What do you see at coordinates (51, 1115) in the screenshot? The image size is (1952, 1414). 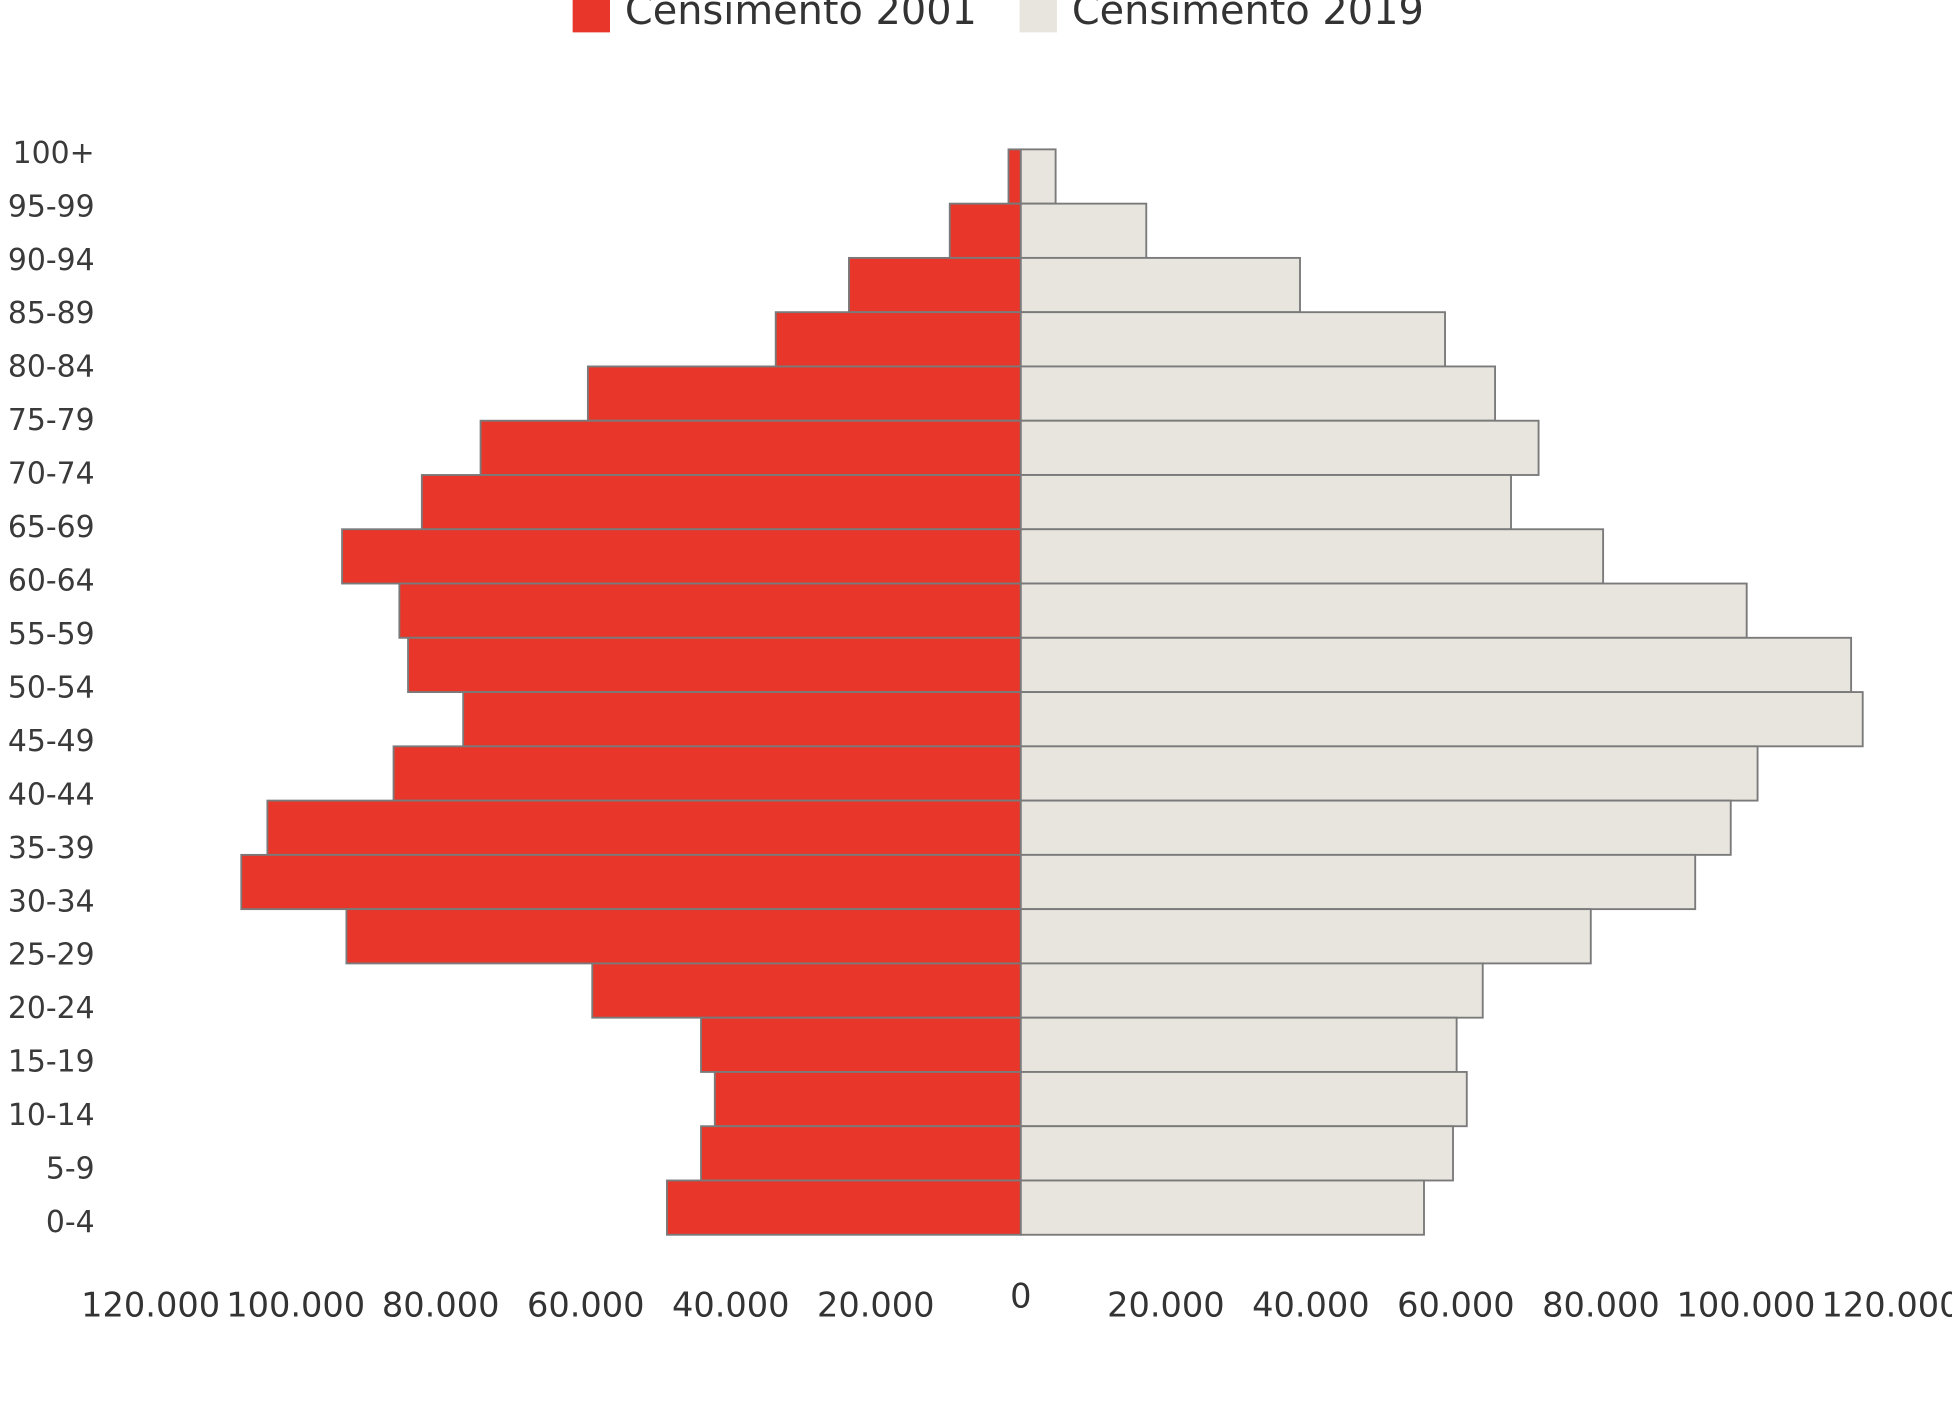 I see `y-tick-label: 10-14` at bounding box center [51, 1115].